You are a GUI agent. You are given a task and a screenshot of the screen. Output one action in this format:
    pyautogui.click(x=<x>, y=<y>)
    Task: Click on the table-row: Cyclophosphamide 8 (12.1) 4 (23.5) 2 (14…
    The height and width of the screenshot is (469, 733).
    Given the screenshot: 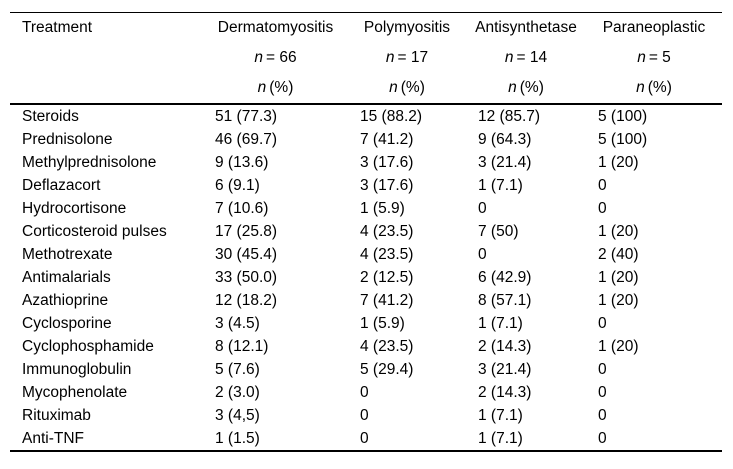 What is the action you would take?
    pyautogui.click(x=366, y=346)
    